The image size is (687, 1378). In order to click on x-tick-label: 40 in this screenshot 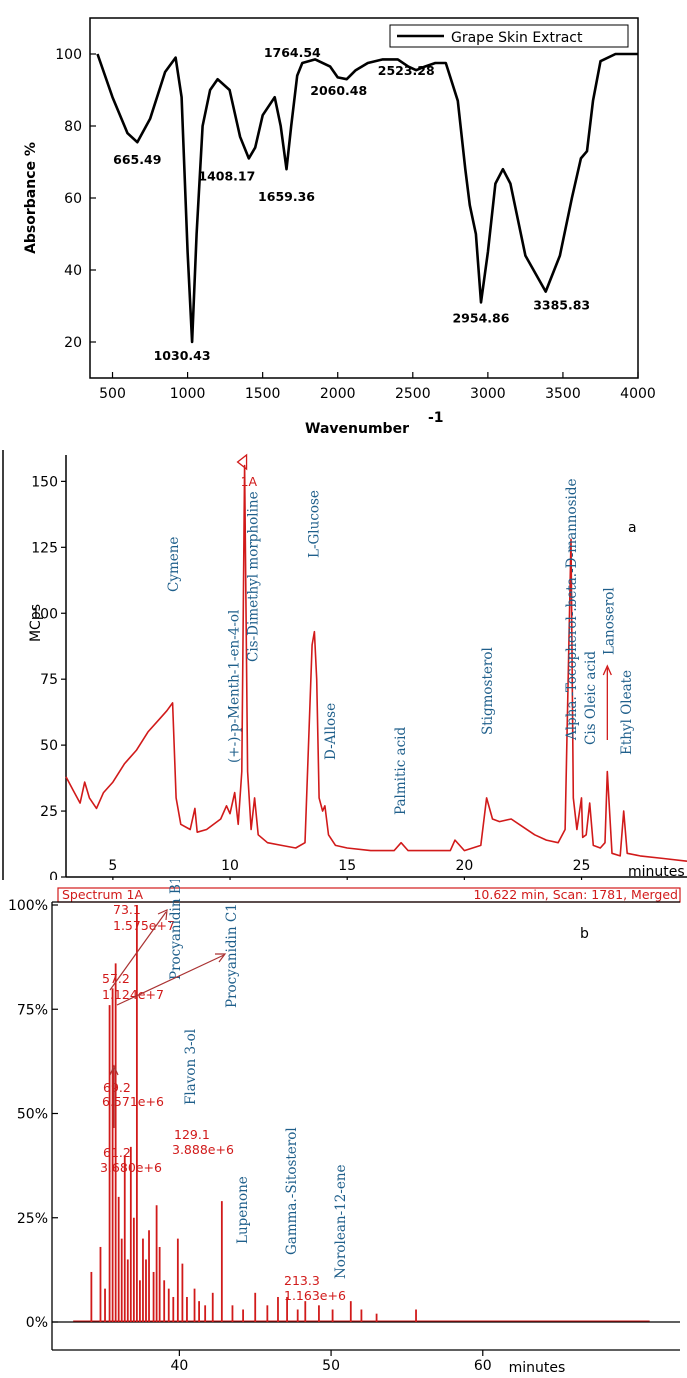, I will do `click(179, 1366)`.